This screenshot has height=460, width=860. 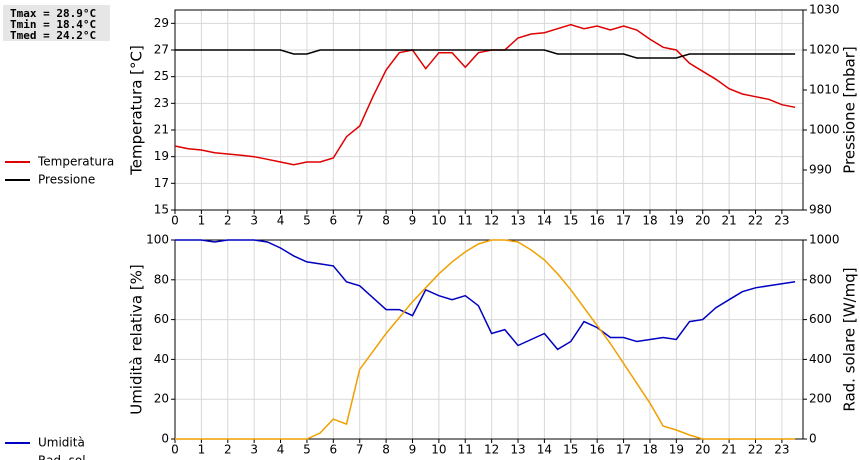 I want to click on y-tick-label: 40, so click(x=161, y=359).